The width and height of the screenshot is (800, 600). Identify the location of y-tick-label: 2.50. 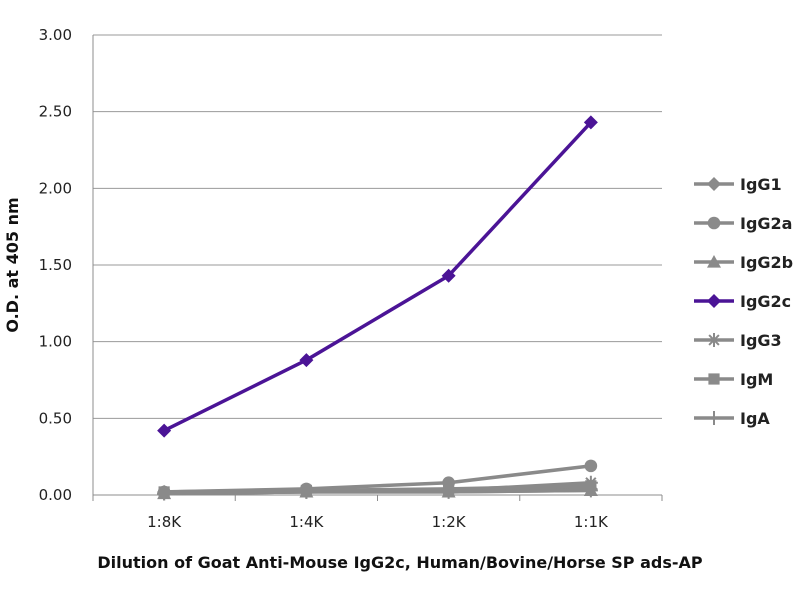
(55, 112).